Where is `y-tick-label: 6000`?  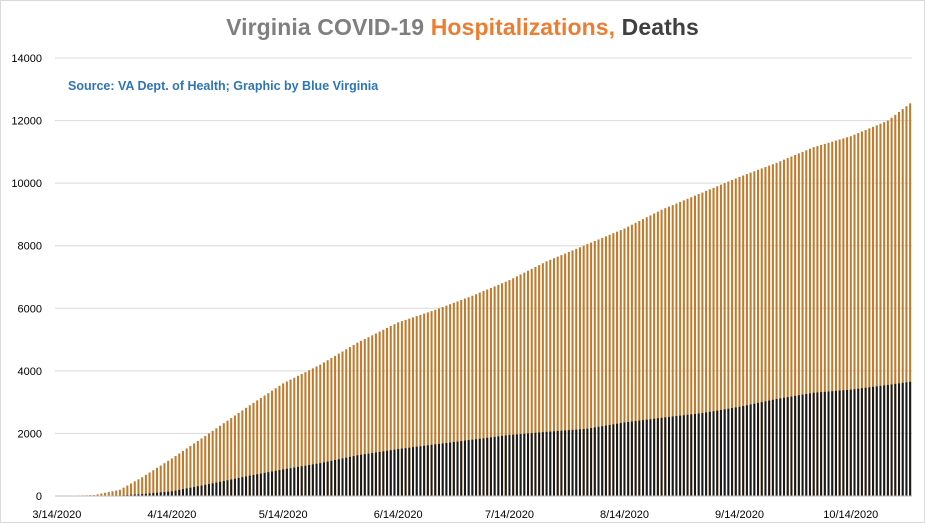
y-tick-label: 6000 is located at coordinates (30, 309).